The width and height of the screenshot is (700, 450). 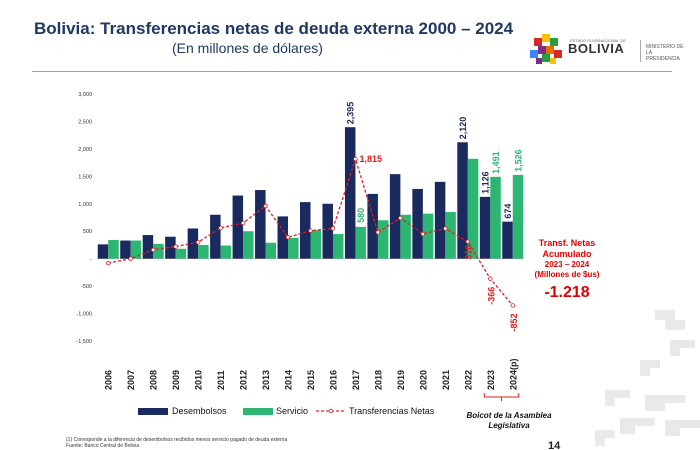 What do you see at coordinates (84, 315) in the screenshot?
I see `y-tick-label: -1,000` at bounding box center [84, 315].